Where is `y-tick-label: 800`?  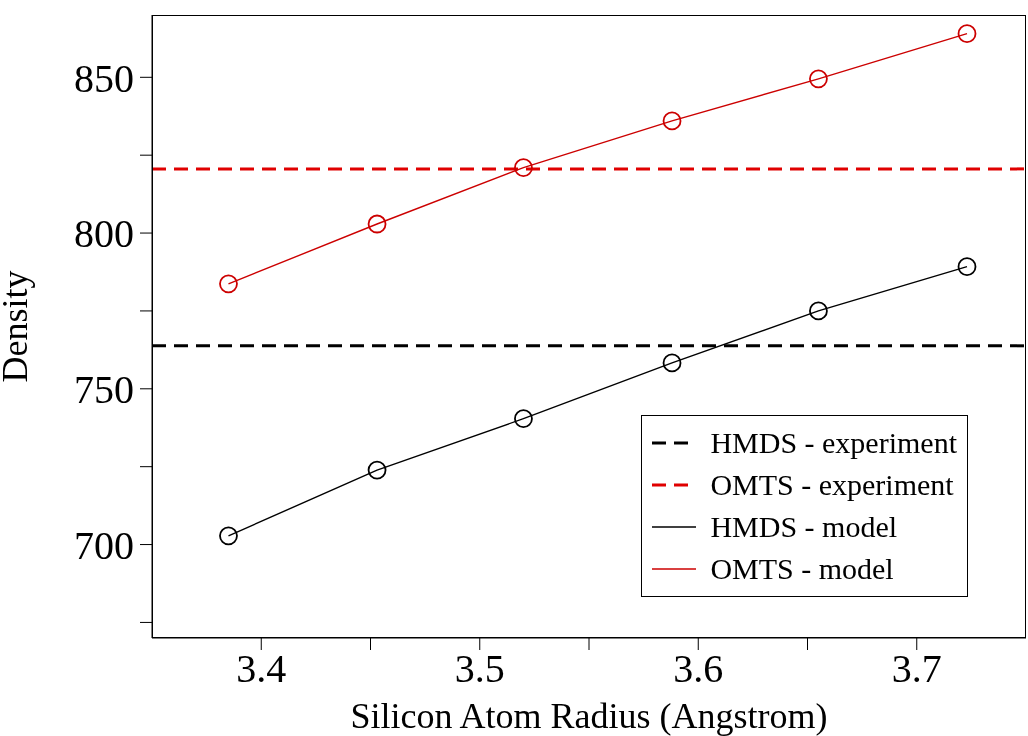 y-tick-label: 800 is located at coordinates (104, 234).